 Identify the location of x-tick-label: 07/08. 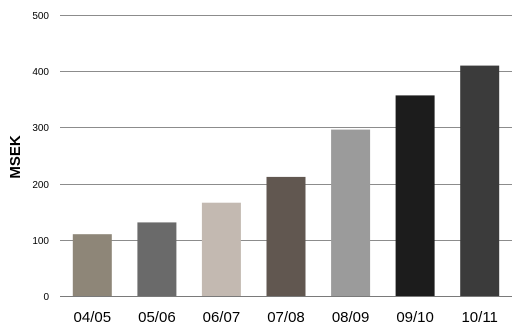
(286, 317).